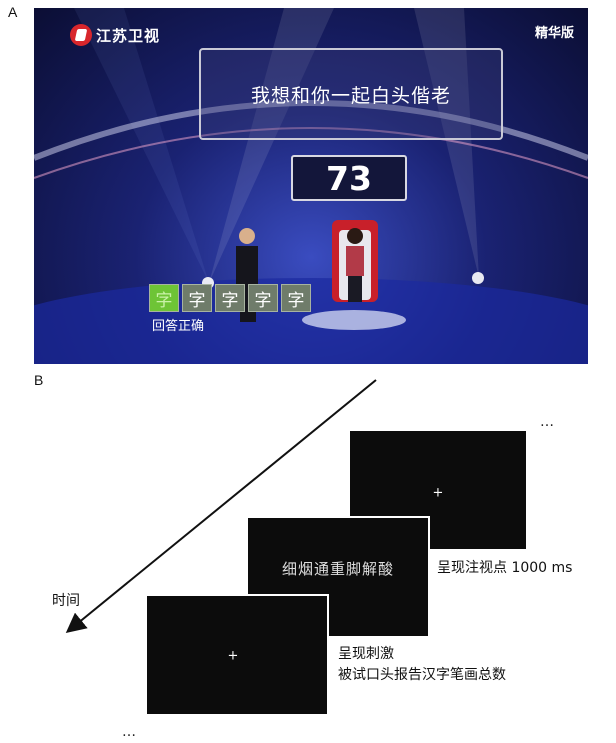 The image size is (616, 743). I want to click on character-slots: 字 字 字 字 字, so click(230, 298).